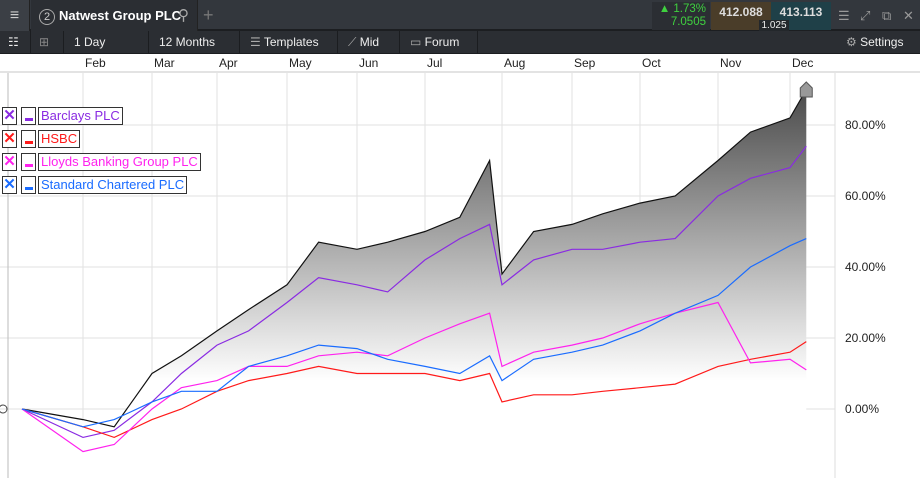 The height and width of the screenshot is (478, 920). What do you see at coordinates (666, 9) in the screenshot?
I see `up-arrow-icon: ▲` at bounding box center [666, 9].